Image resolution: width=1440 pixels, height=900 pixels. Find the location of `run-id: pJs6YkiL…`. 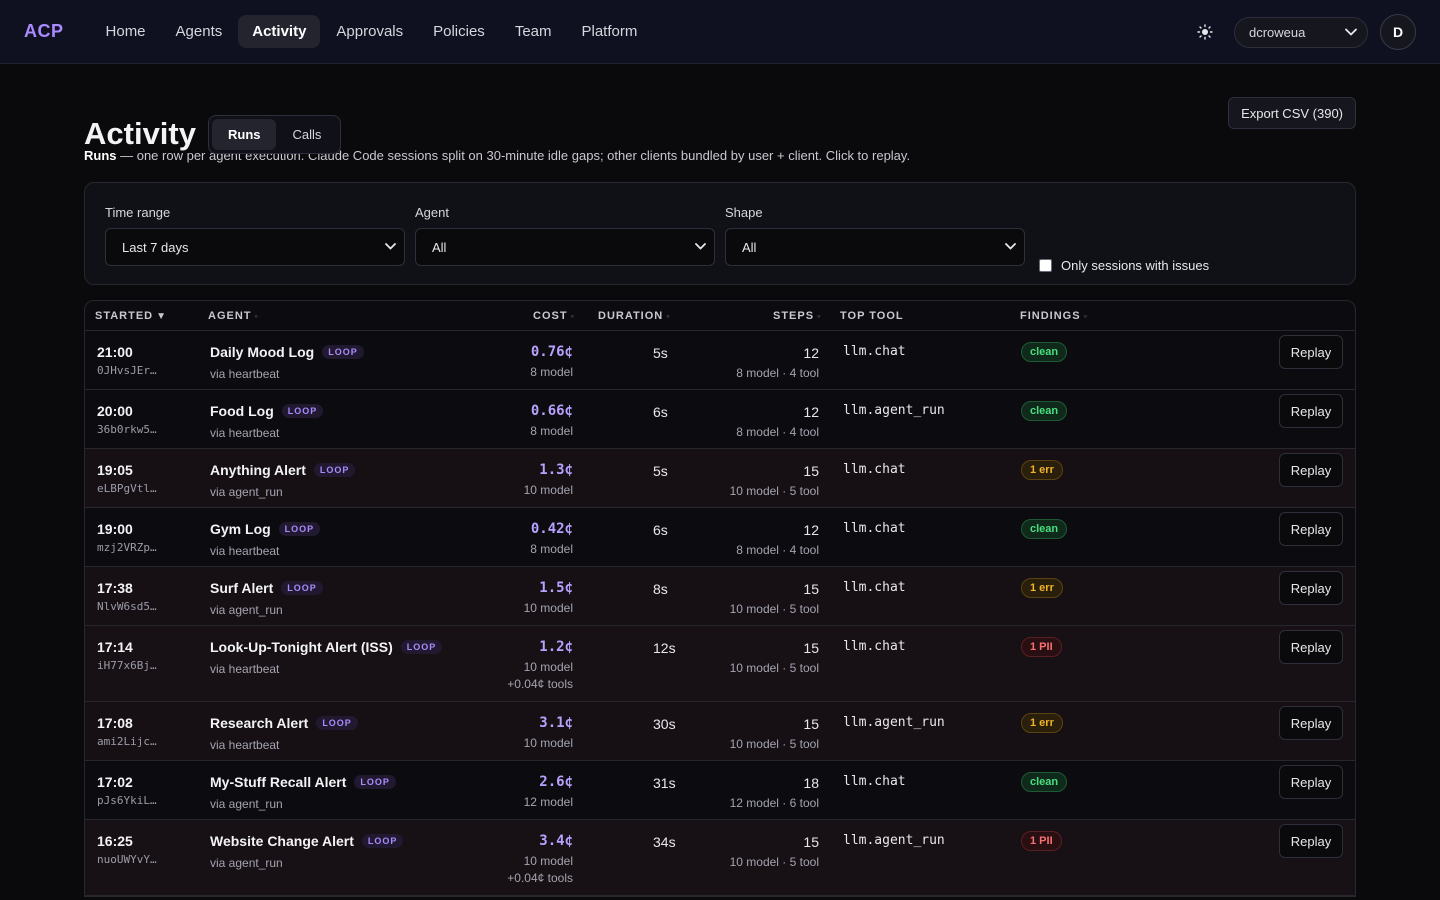

run-id: pJs6YkiL… is located at coordinates (127, 800).